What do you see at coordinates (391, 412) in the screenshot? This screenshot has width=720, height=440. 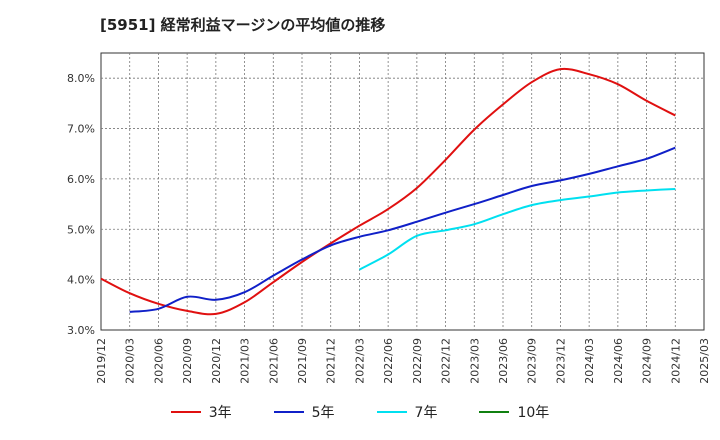 I see `legend-swatch-7y` at bounding box center [391, 412].